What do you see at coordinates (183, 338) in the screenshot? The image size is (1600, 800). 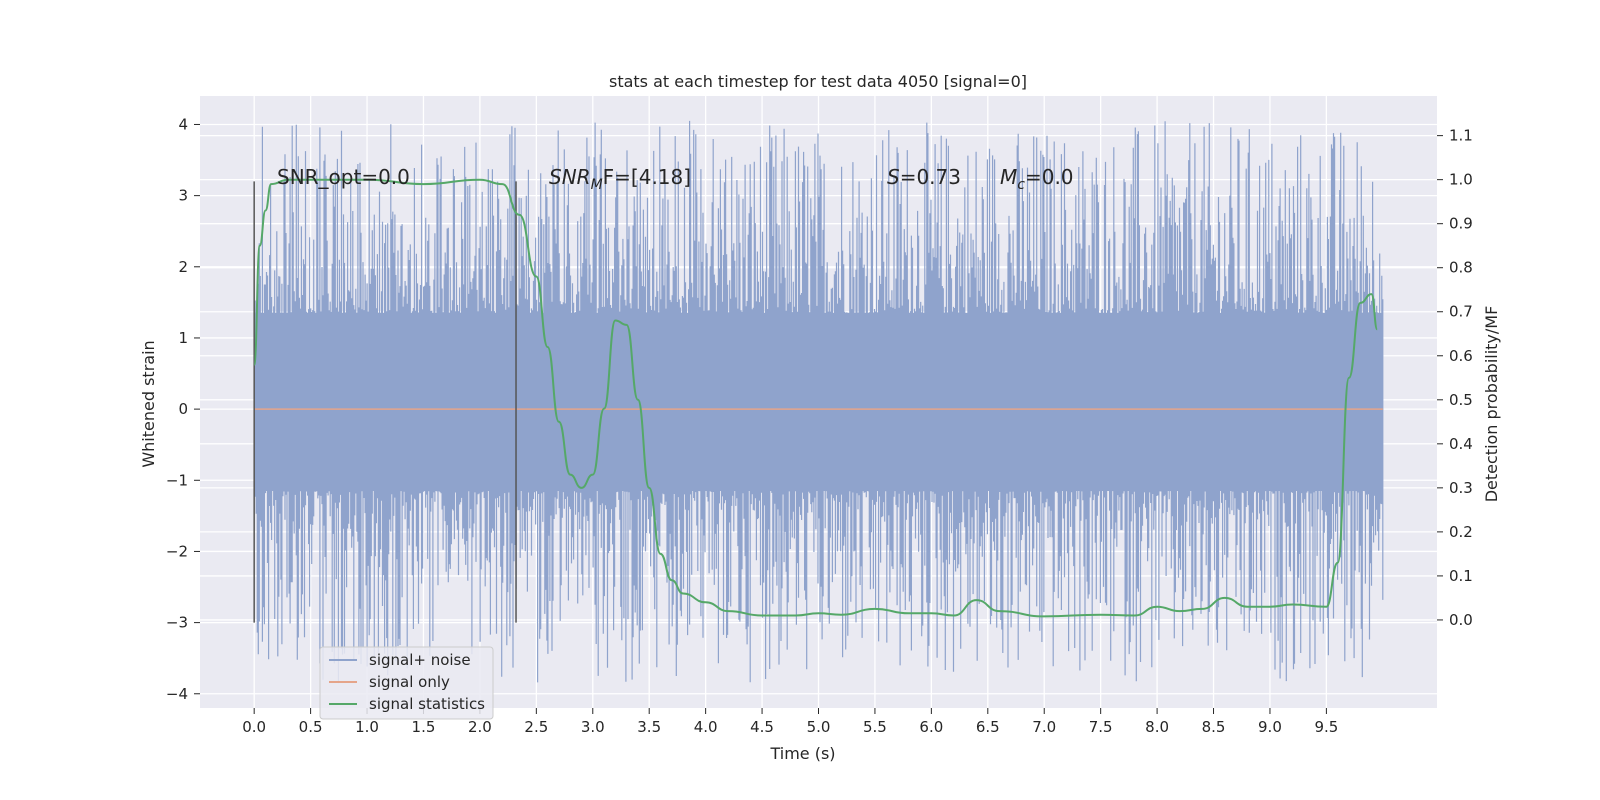 I see `y-tick-label-3: 1` at bounding box center [183, 338].